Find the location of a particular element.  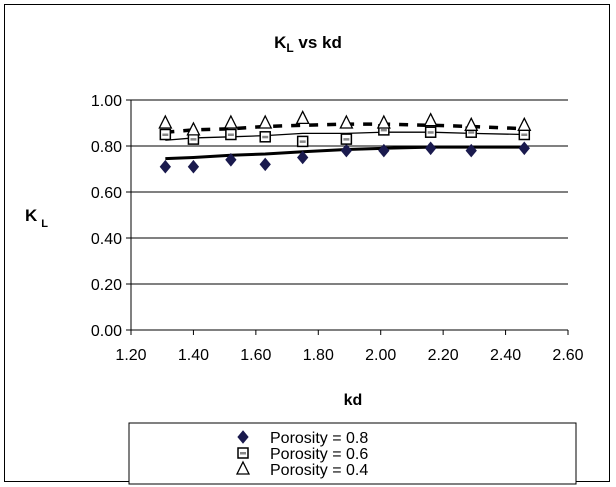

x-tick-label: 2.00 is located at coordinates (380, 355).